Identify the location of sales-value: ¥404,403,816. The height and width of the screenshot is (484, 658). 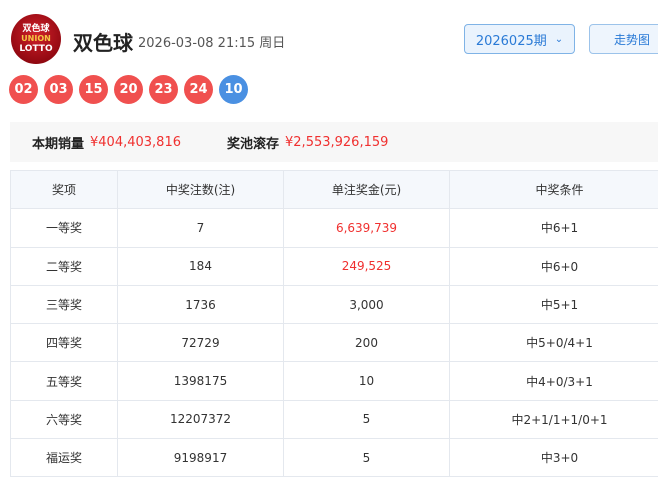
(135, 142).